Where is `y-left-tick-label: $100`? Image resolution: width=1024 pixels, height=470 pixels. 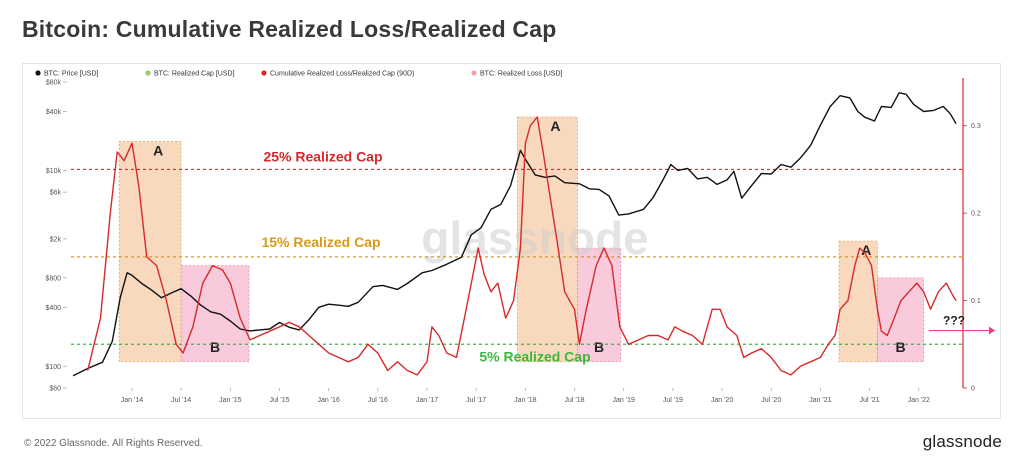
y-left-tick-label: $100 is located at coordinates (53, 367).